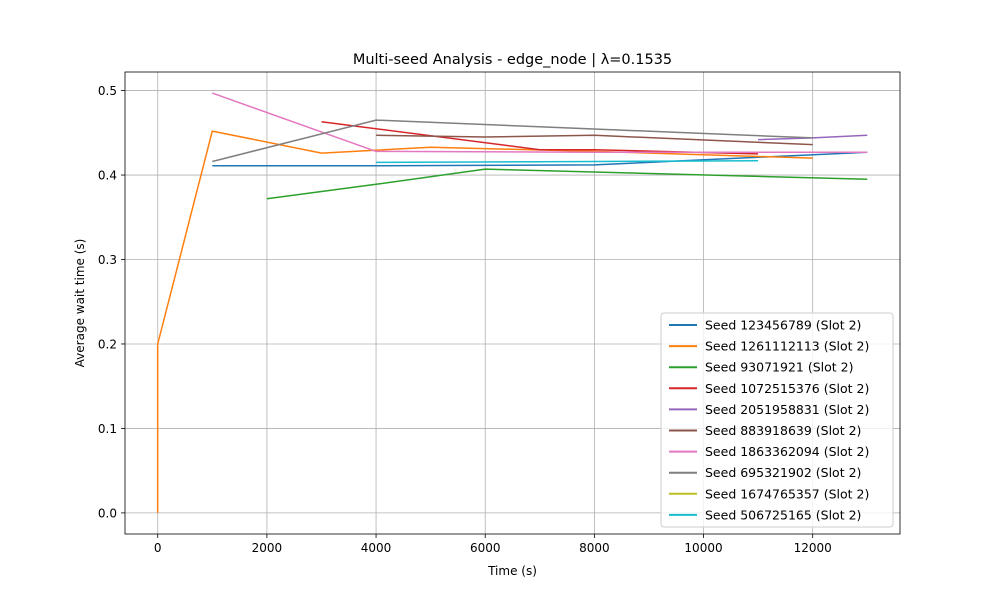 The width and height of the screenshot is (1000, 600). Describe the element at coordinates (267, 548) in the screenshot. I see `x-tick-label: 2000` at that location.